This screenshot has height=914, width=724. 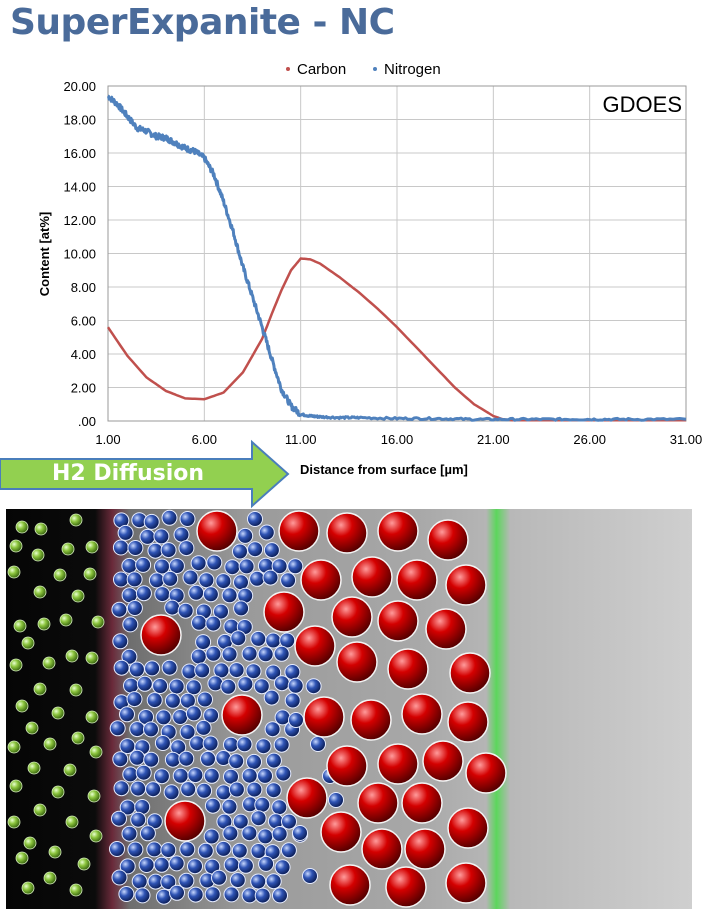 I want to click on legend-marker-nitrogen, so click(x=375, y=69).